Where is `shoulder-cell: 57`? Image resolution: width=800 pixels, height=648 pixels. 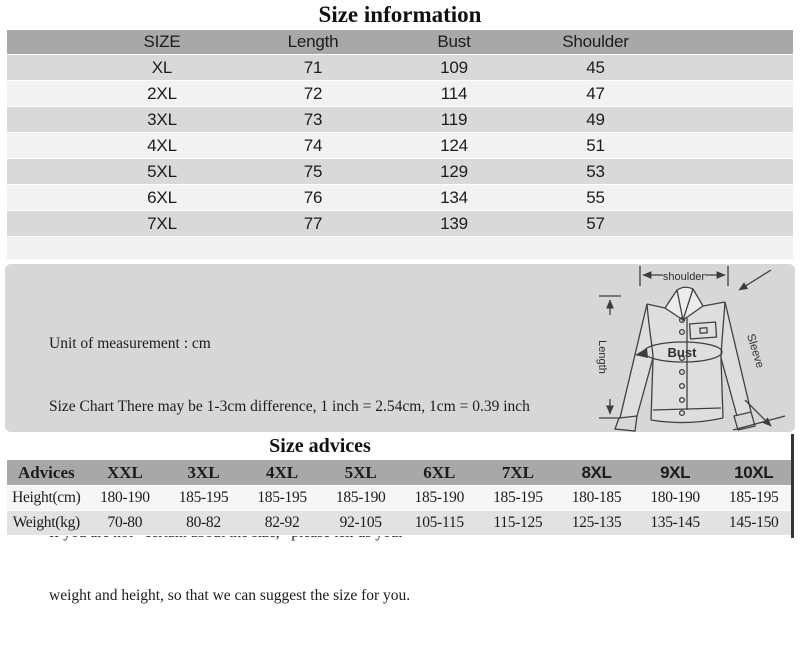
shoulder-cell: 57 is located at coordinates (595, 223).